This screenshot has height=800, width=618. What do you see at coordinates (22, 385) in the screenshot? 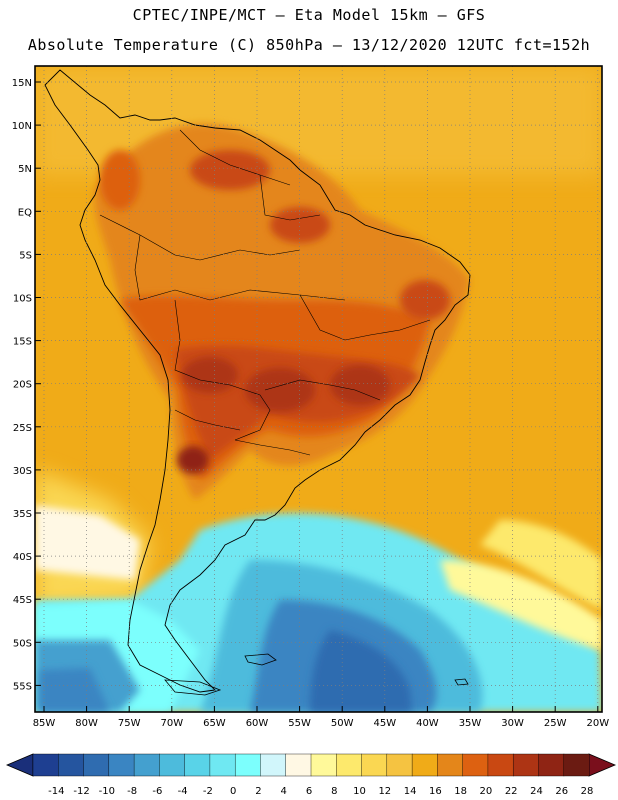
I see `lat-label: 20S` at bounding box center [22, 385].